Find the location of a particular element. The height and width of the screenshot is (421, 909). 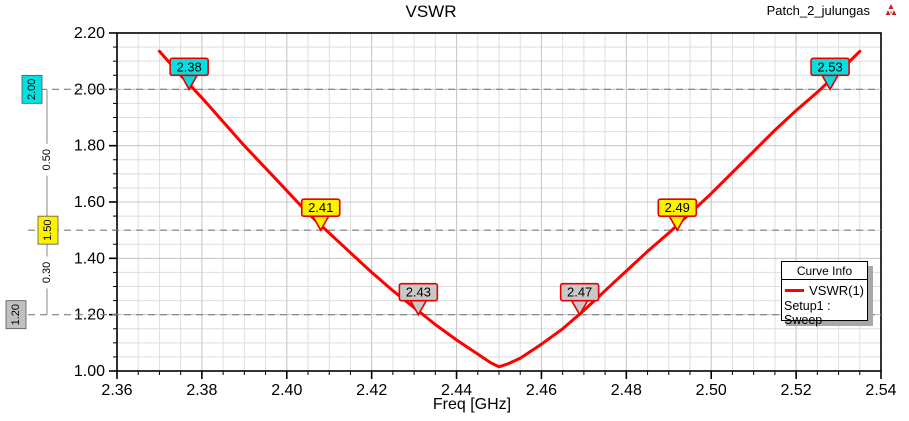

x-tick-label: 2.38 is located at coordinates (201, 390).